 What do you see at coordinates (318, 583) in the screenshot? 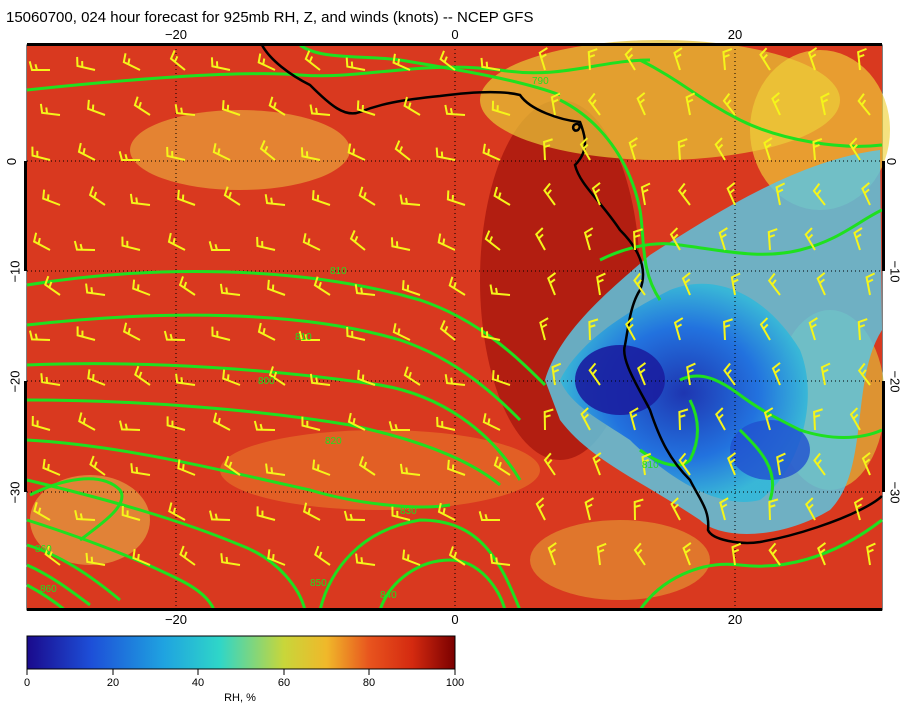
I see `contour-label: 850` at bounding box center [318, 583].